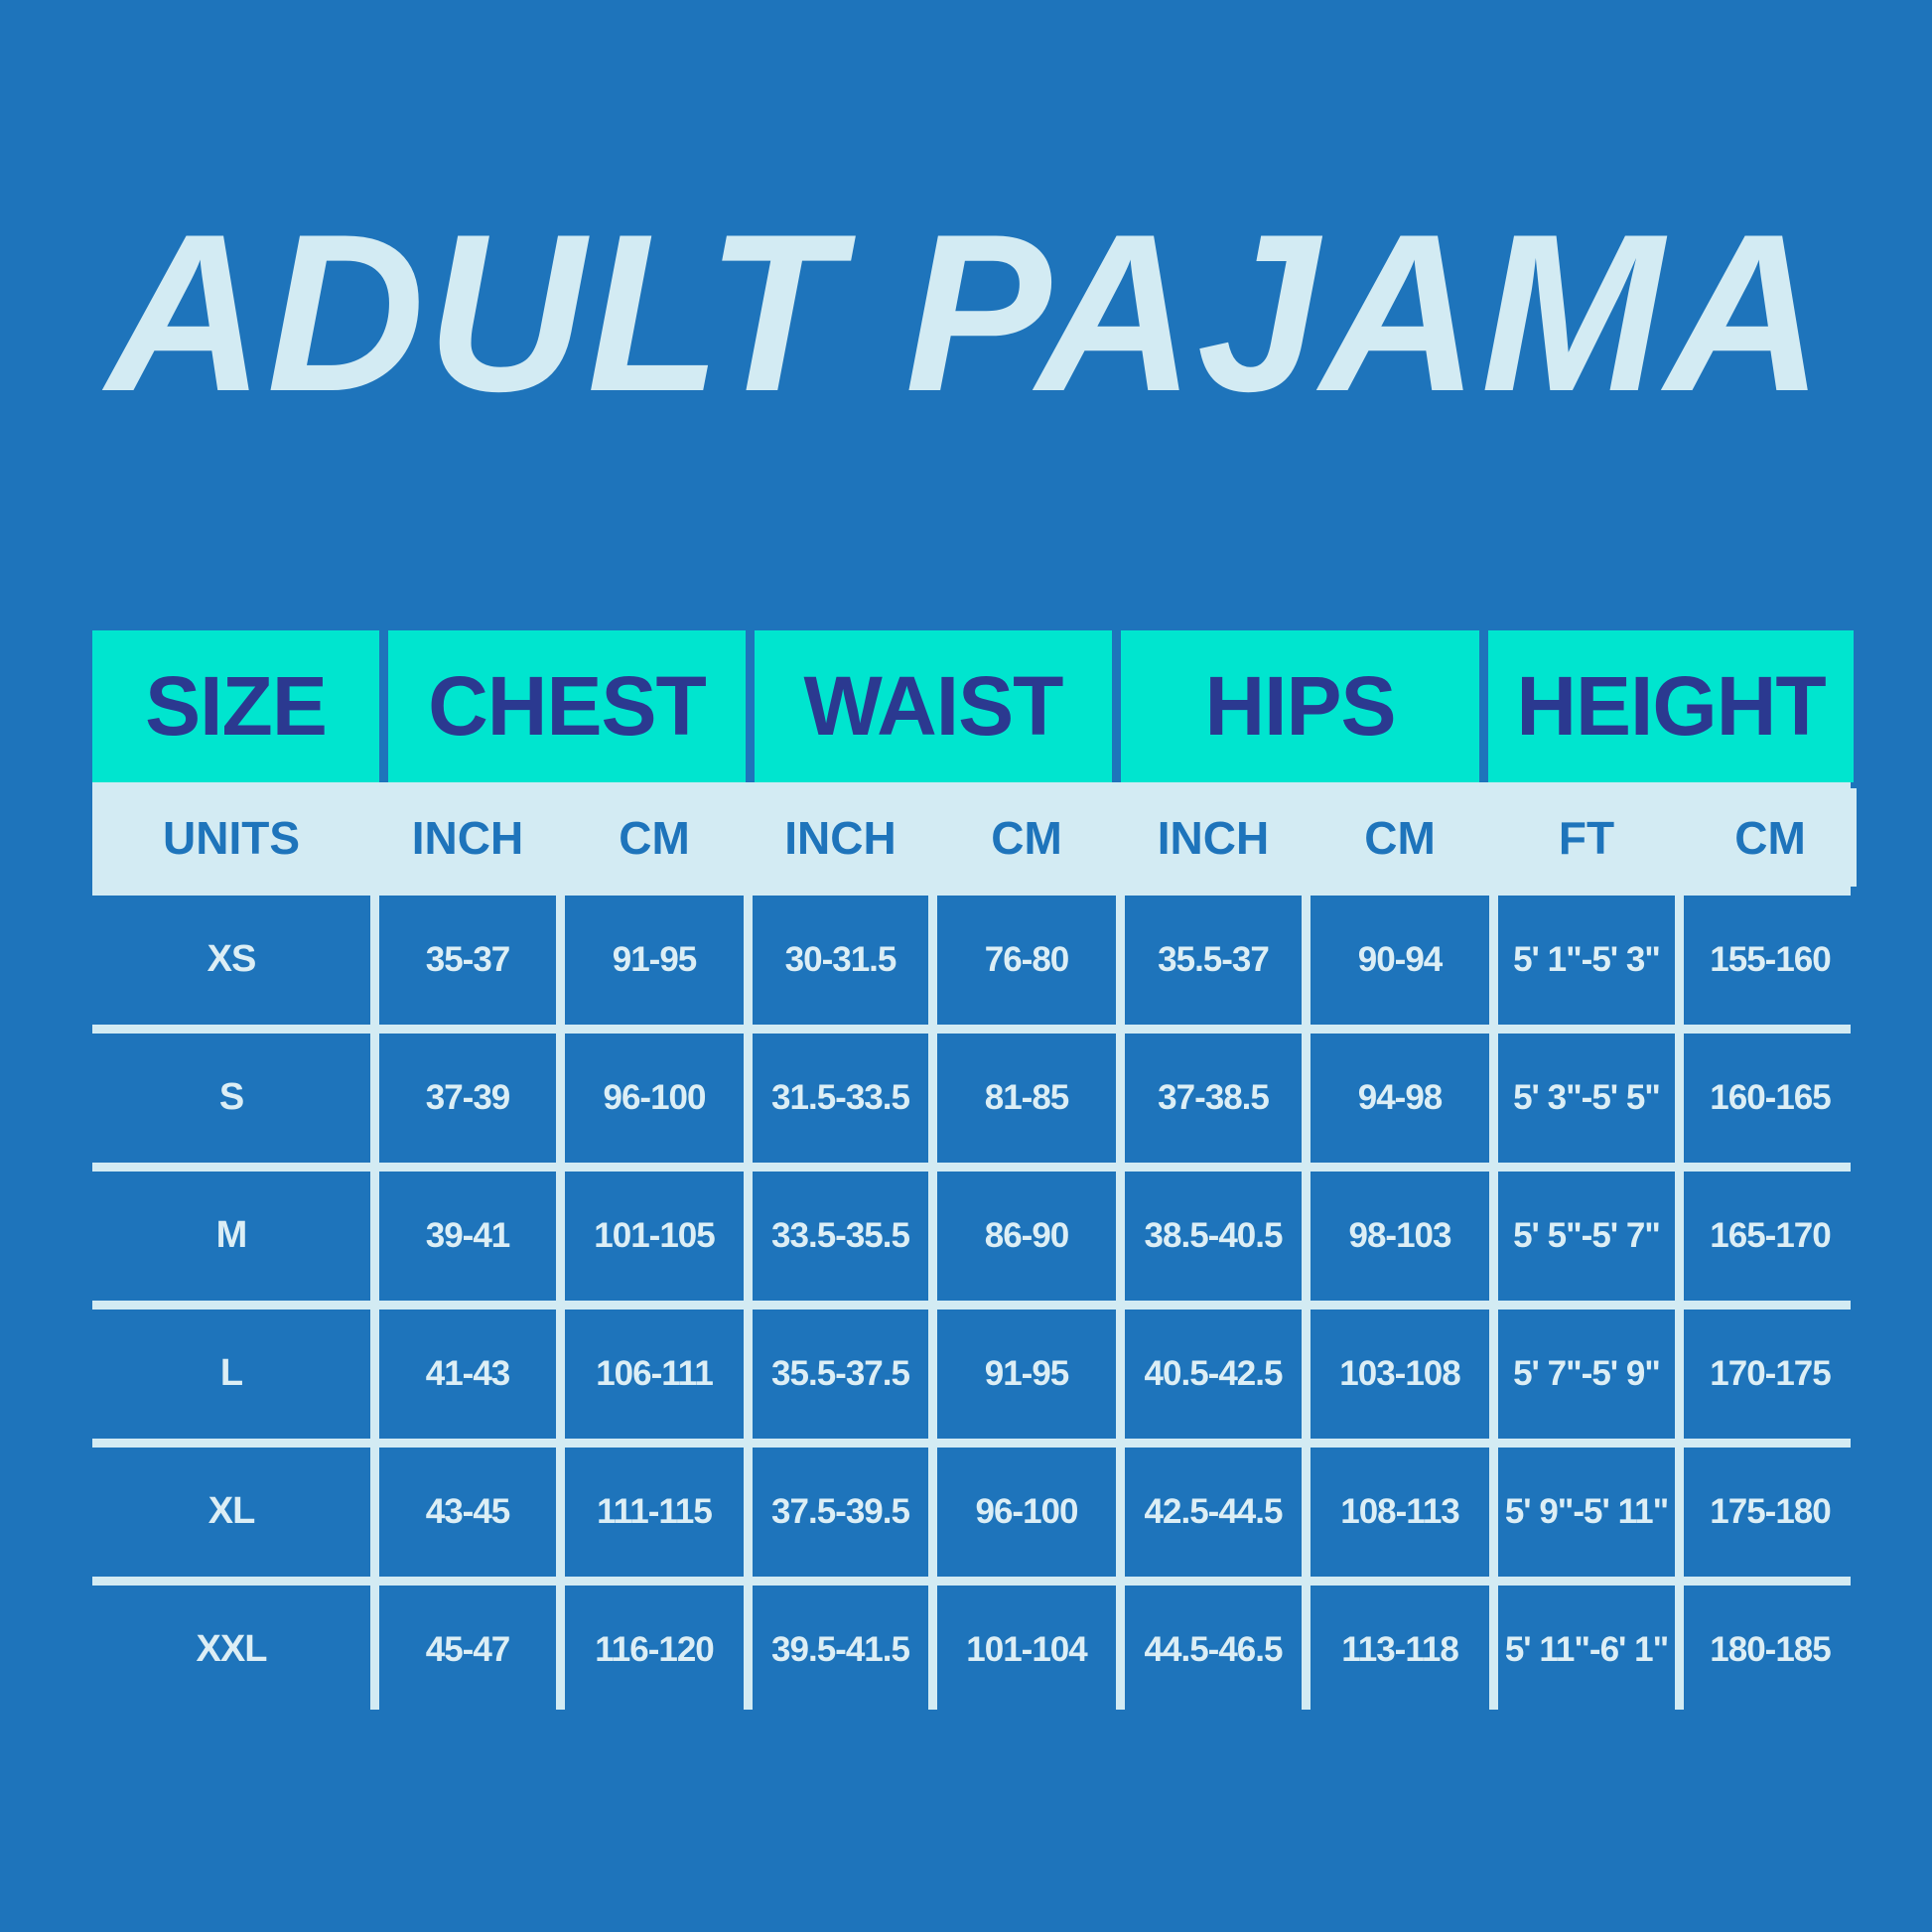 The width and height of the screenshot is (1932, 1932). Describe the element at coordinates (1026, 961) in the screenshot. I see `table-cell: 76-80` at that location.